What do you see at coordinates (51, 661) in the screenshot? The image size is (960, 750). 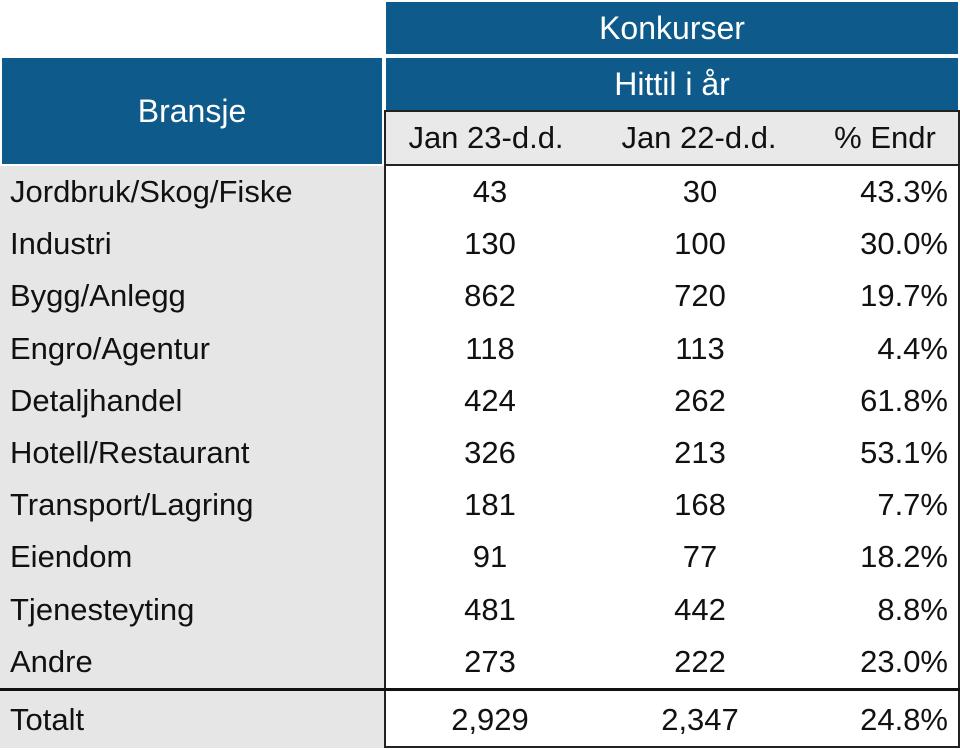 I see `row-name: Andre` at bounding box center [51, 661].